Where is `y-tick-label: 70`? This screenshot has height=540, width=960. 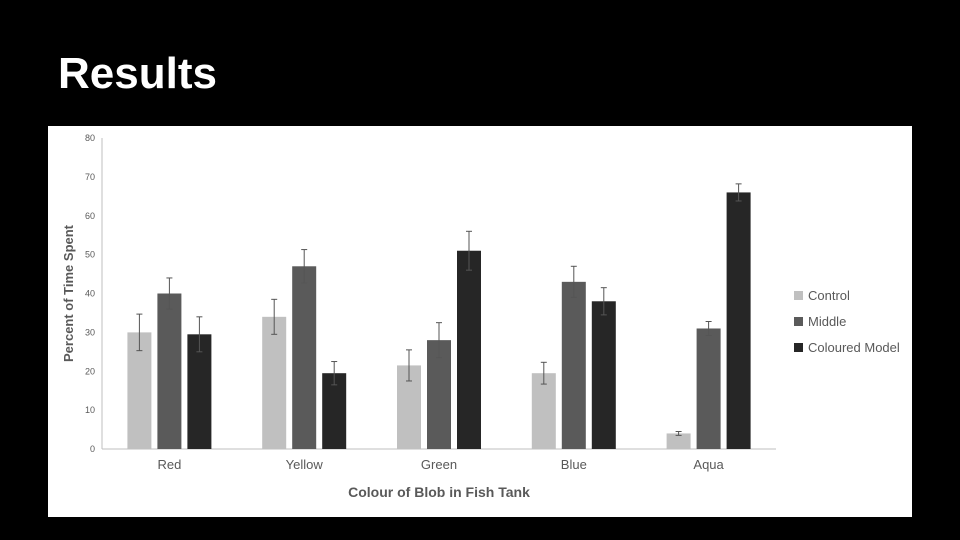
y-tick-label: 70 is located at coordinates (90, 177).